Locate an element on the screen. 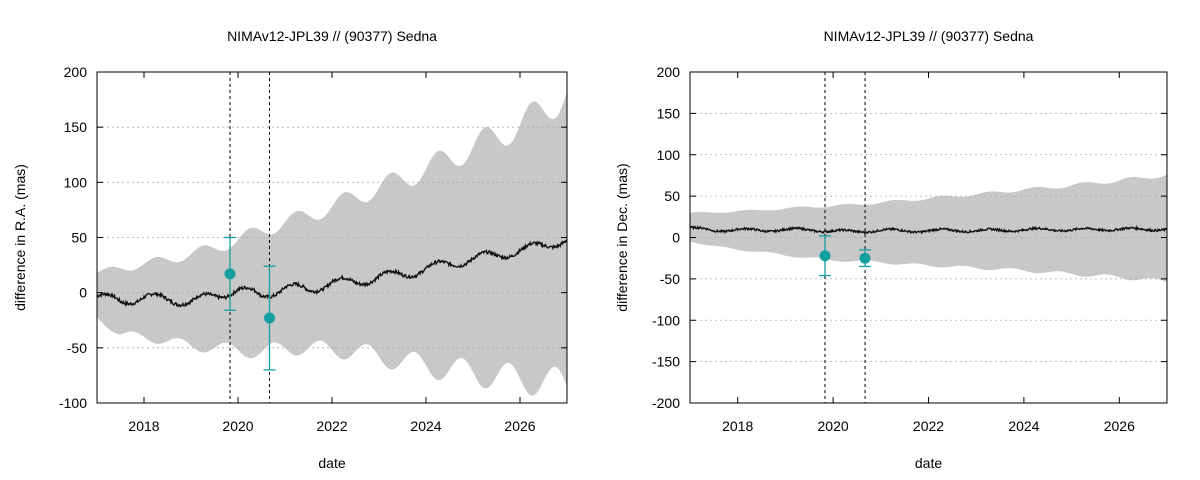 The width and height of the screenshot is (1200, 480). y-tick-label: -200 is located at coordinates (666, 403).